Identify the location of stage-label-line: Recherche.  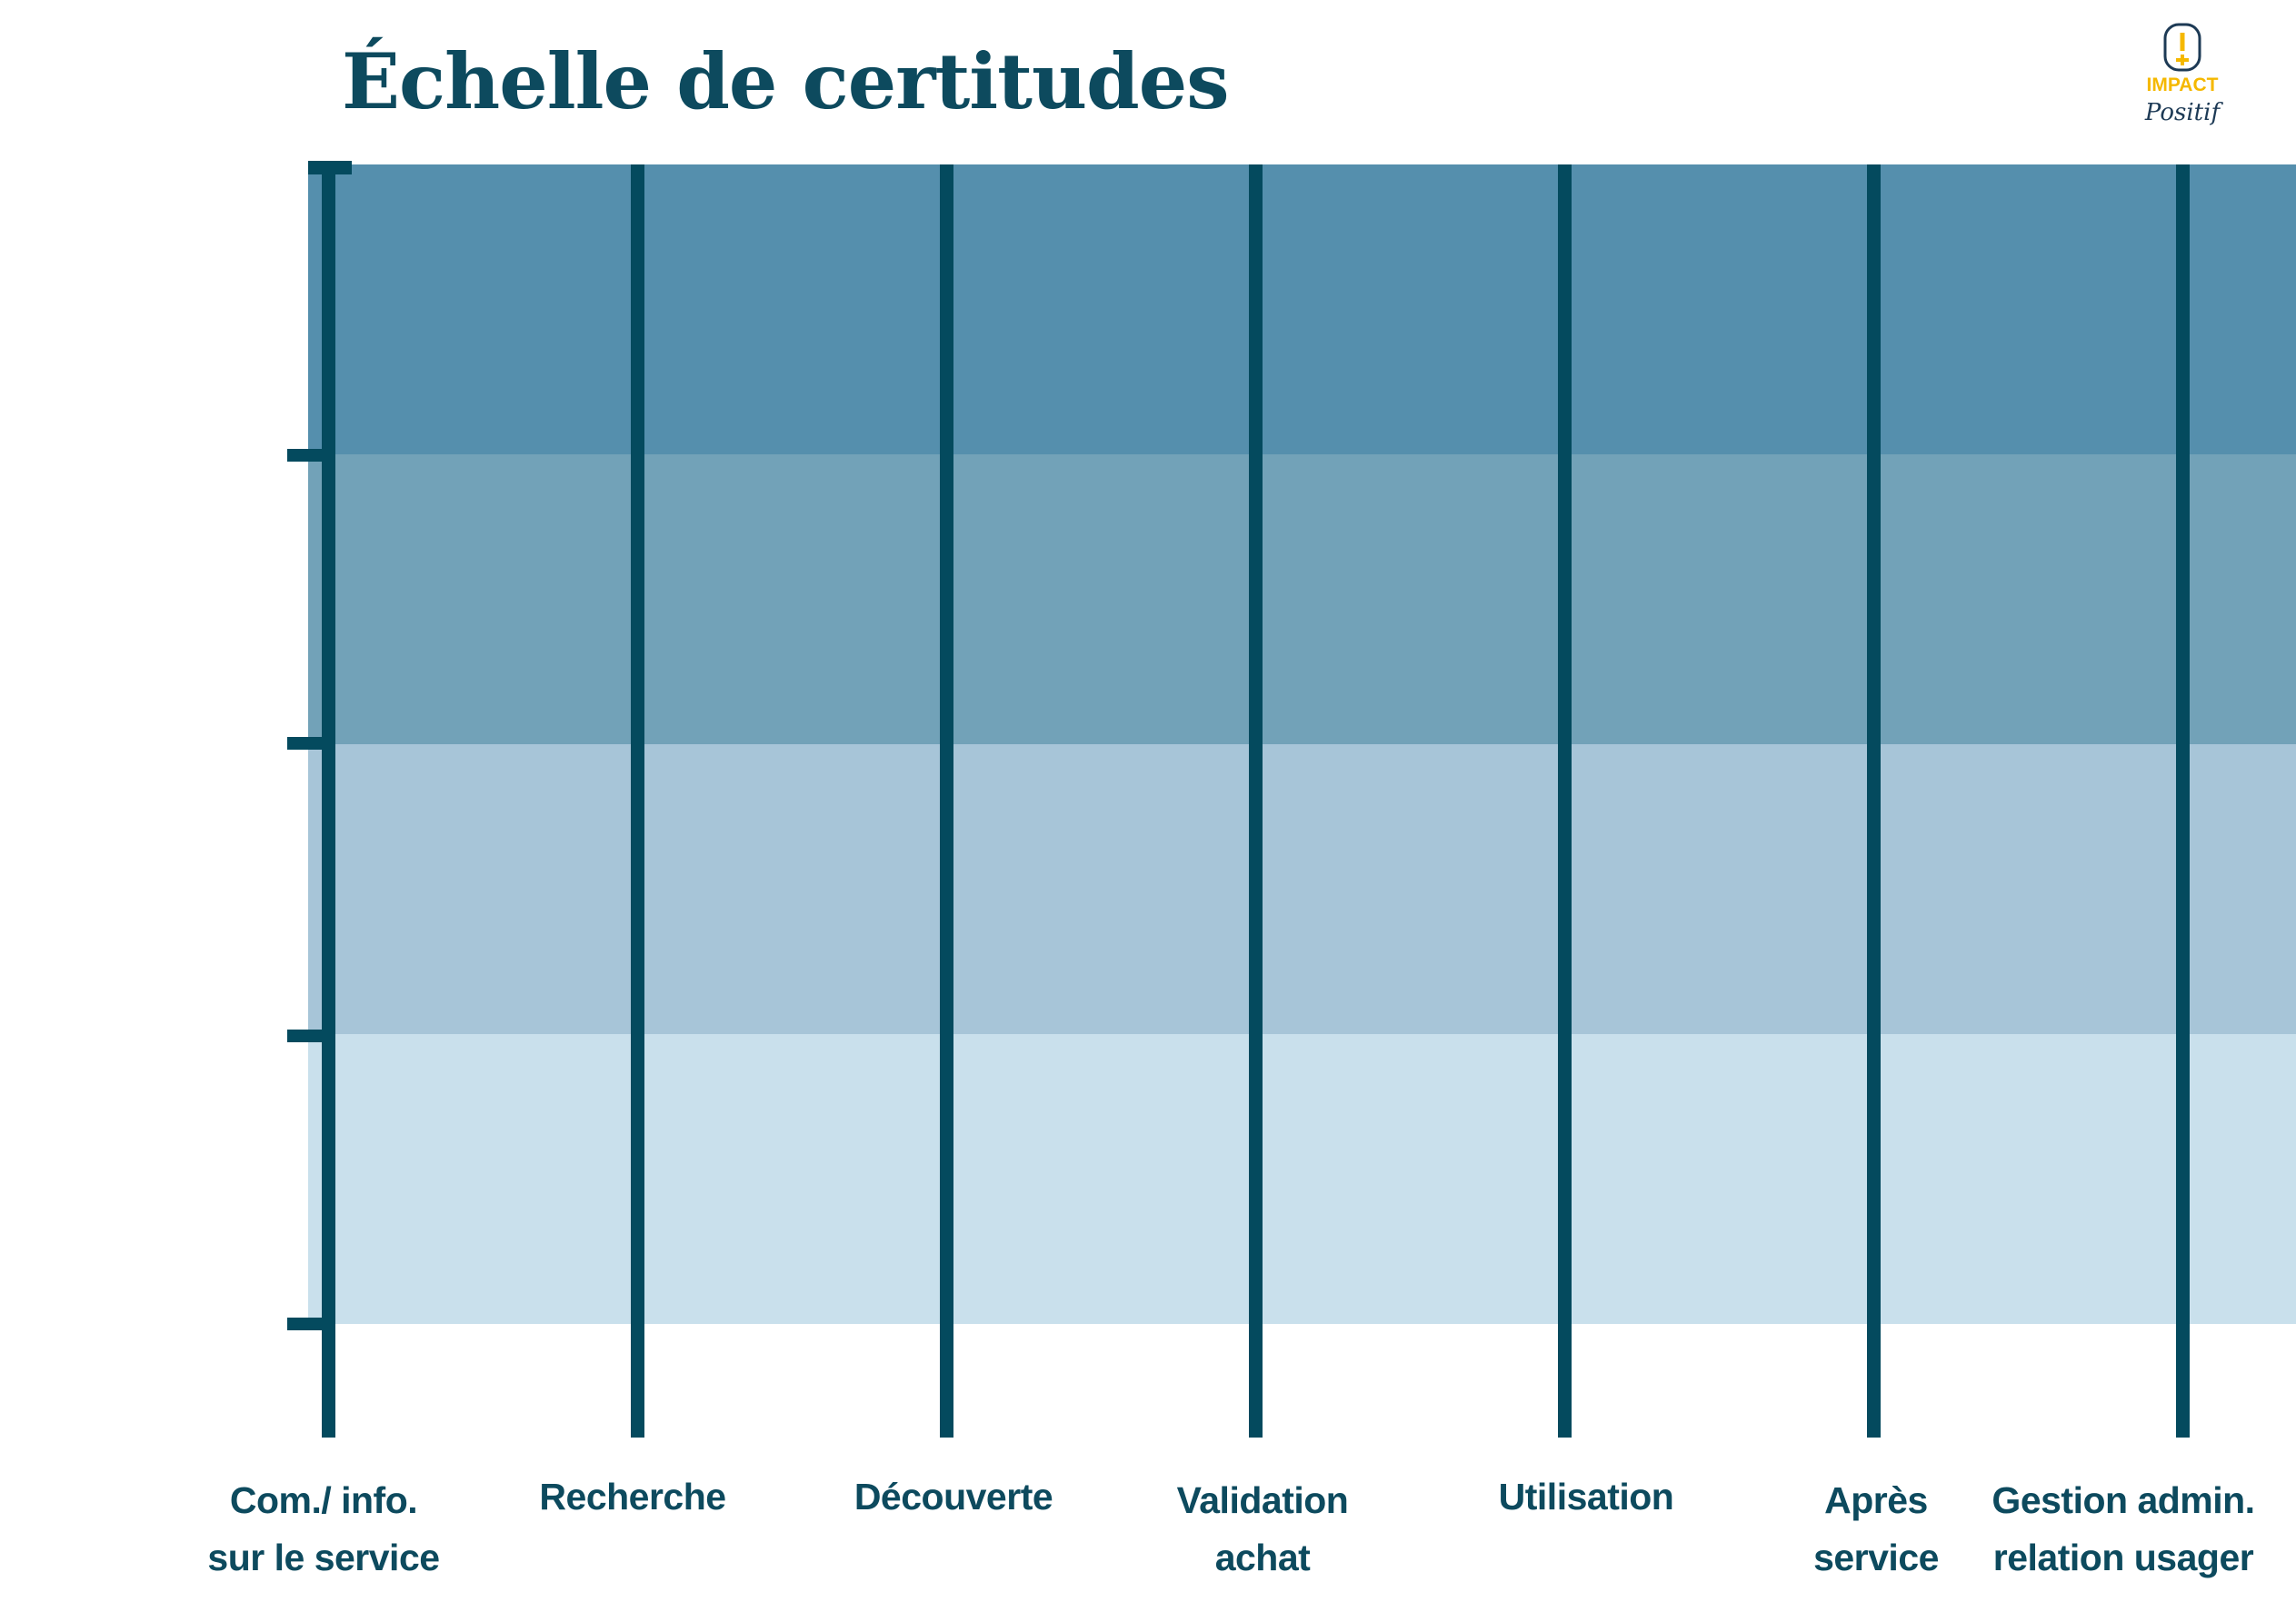
(632, 1497).